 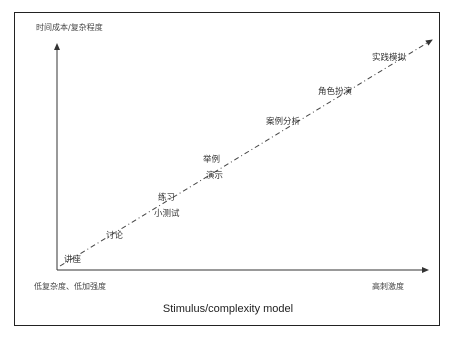 I want to click on stage-label-exercise: 练习, so click(x=166, y=197).